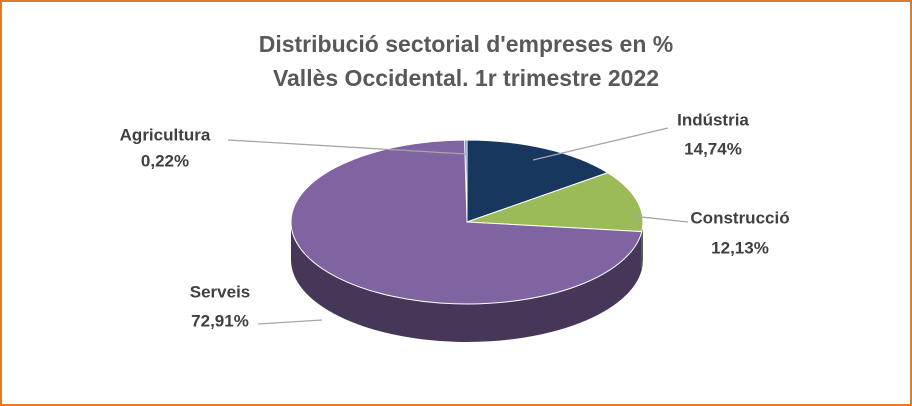 The image size is (912, 406). What do you see at coordinates (466, 44) in the screenshot?
I see `chart-title: Distribució sectorial d'empreses en %` at bounding box center [466, 44].